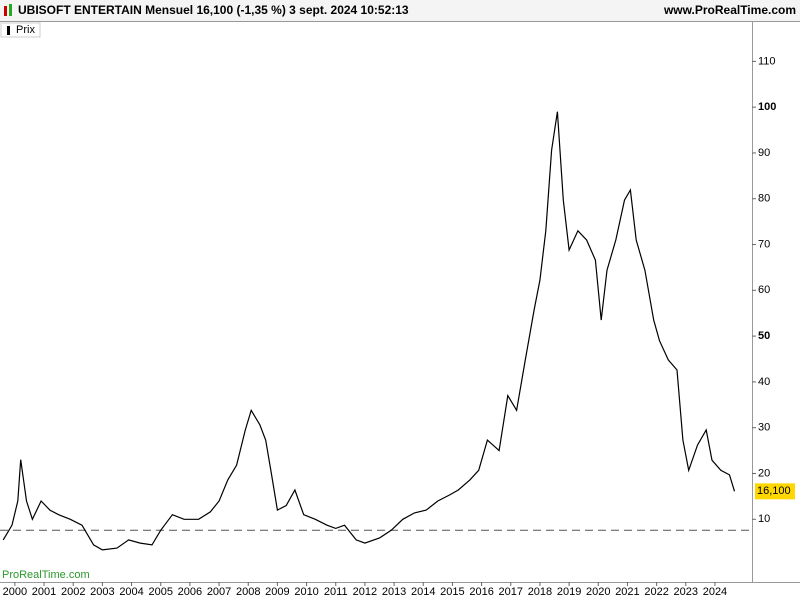 The image size is (800, 600). Describe the element at coordinates (73, 592) in the screenshot. I see `x-tick-label: 2002` at that location.